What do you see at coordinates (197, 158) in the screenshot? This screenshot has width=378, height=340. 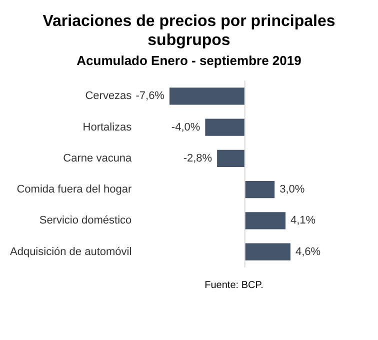 I see `data-label: -2,8%` at bounding box center [197, 158].